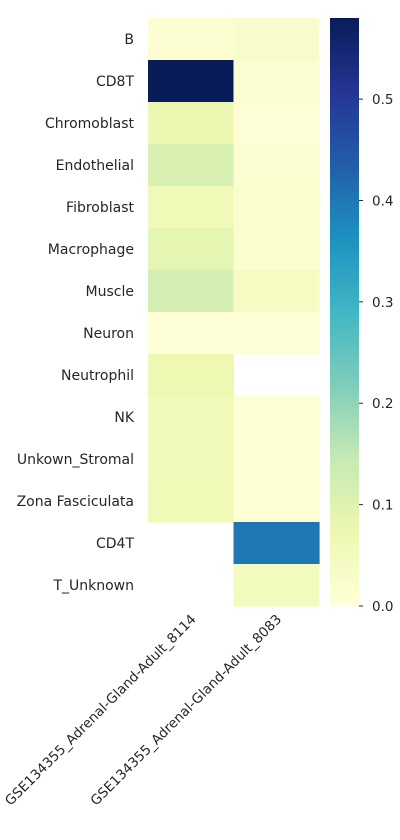  Describe the element at coordinates (376, 353) in the screenshot. I see `colorbar-ticks: 0.0 0.1 0.2 0.3 0.4 0.5` at that location.